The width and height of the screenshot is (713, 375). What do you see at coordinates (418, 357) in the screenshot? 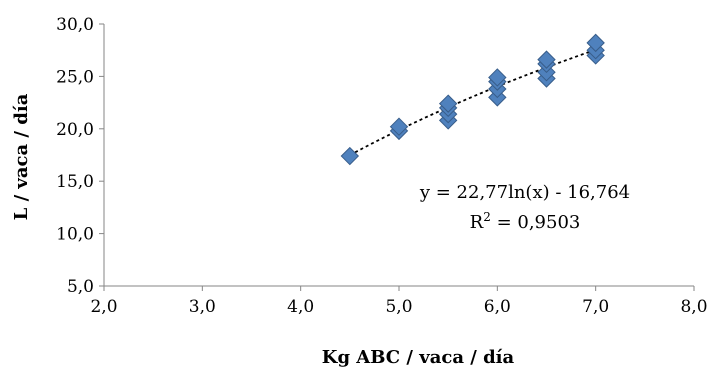
I see `x-axis-title: Kg ABC / vaca / día` at bounding box center [418, 357].